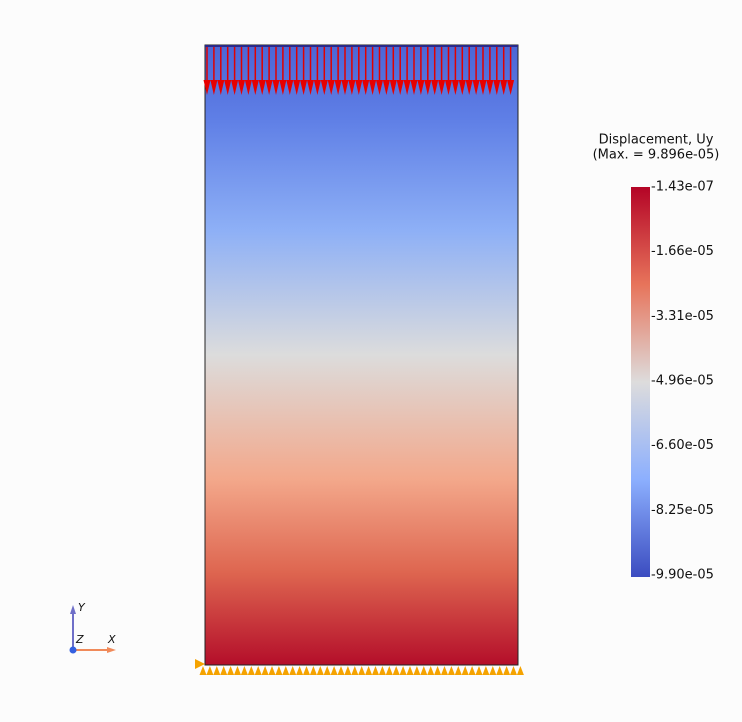  What do you see at coordinates (656, 155) in the screenshot?
I see `legend-subtitle: (Max. = 9.896e-05)` at bounding box center [656, 155].